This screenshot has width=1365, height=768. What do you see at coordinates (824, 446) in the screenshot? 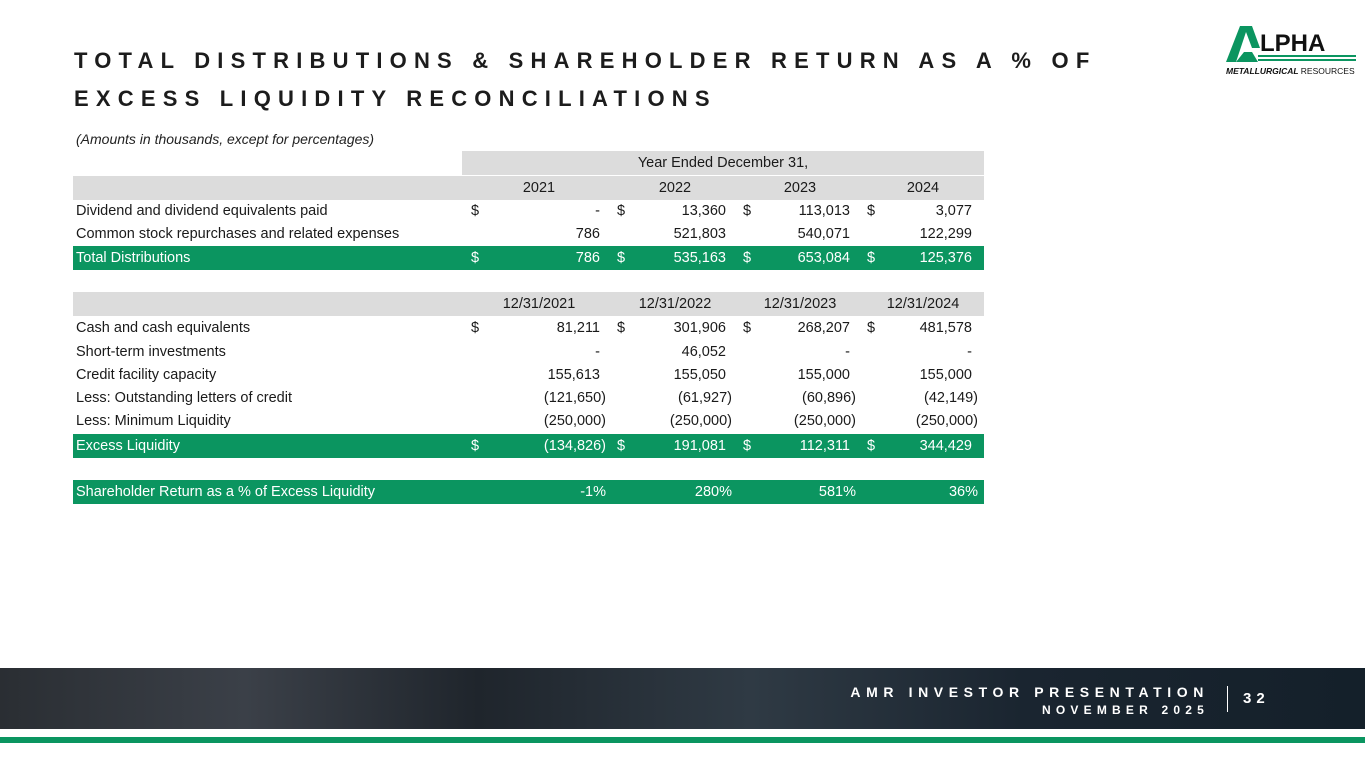
I see `value: 112,311` at bounding box center [824, 446].